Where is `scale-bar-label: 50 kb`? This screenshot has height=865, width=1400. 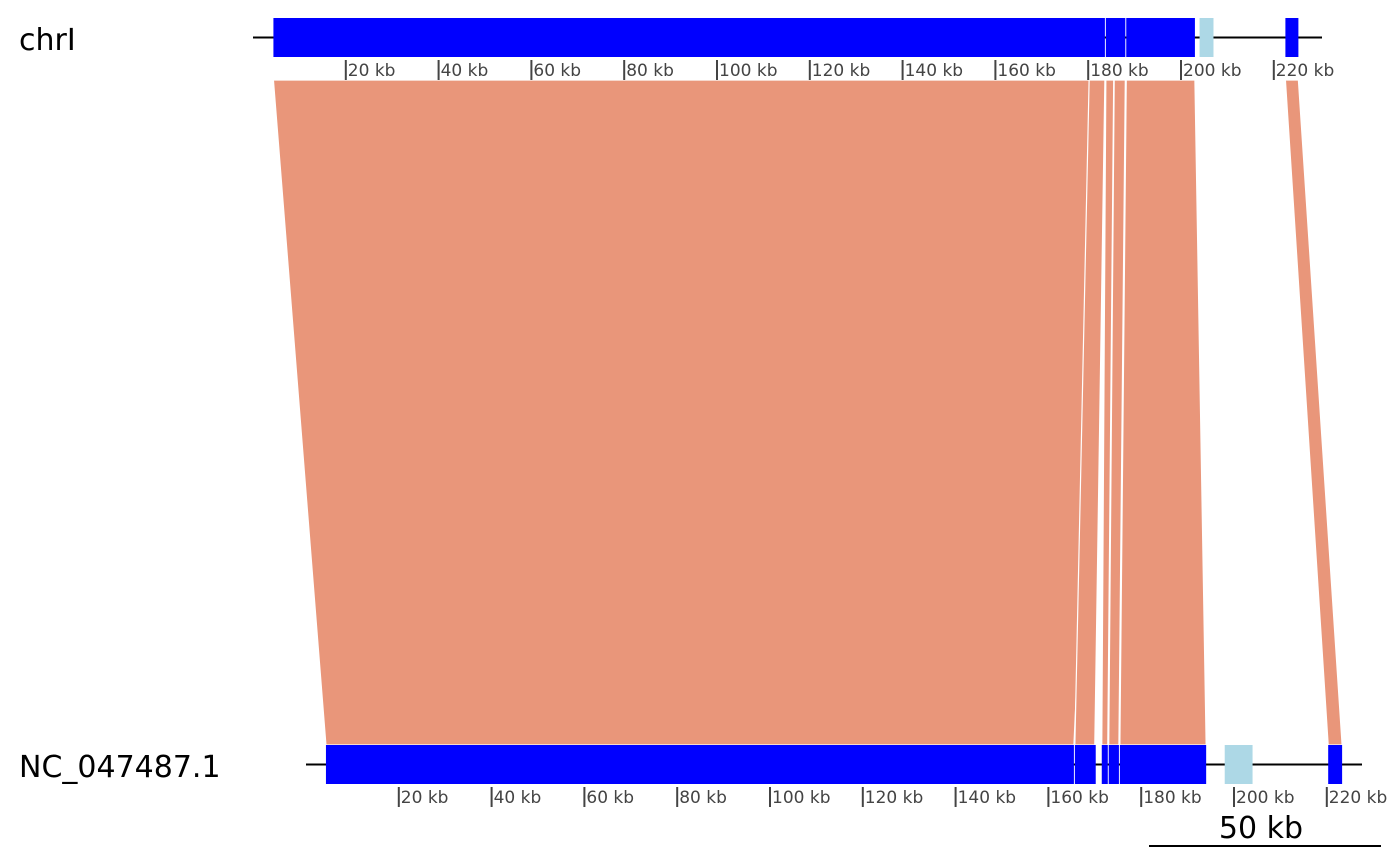
scale-bar-label: 50 kb is located at coordinates (1261, 828).